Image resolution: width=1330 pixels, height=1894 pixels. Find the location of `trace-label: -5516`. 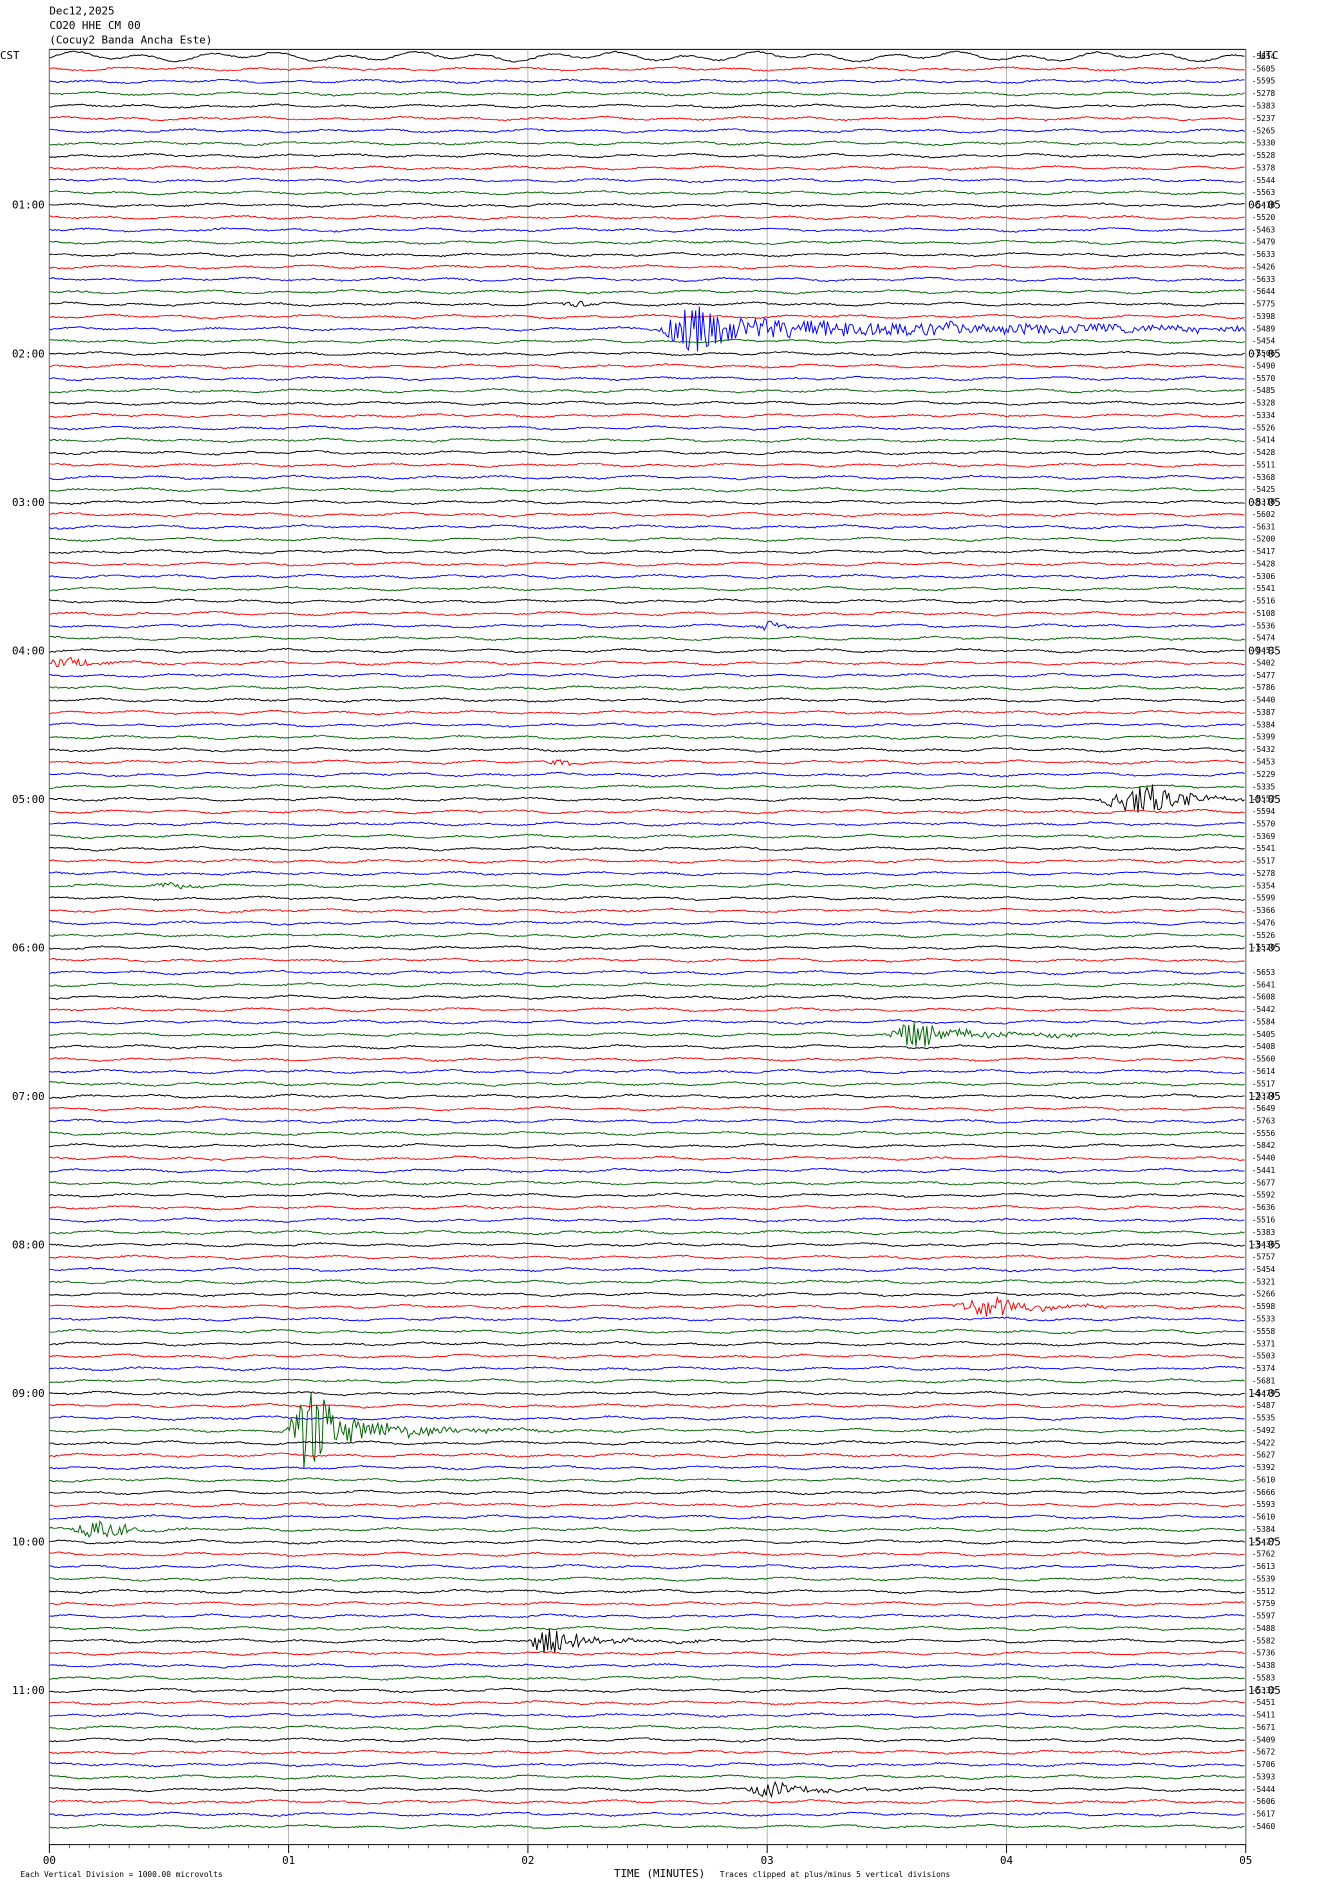

trace-label: -5516 is located at coordinates (1264, 1219).